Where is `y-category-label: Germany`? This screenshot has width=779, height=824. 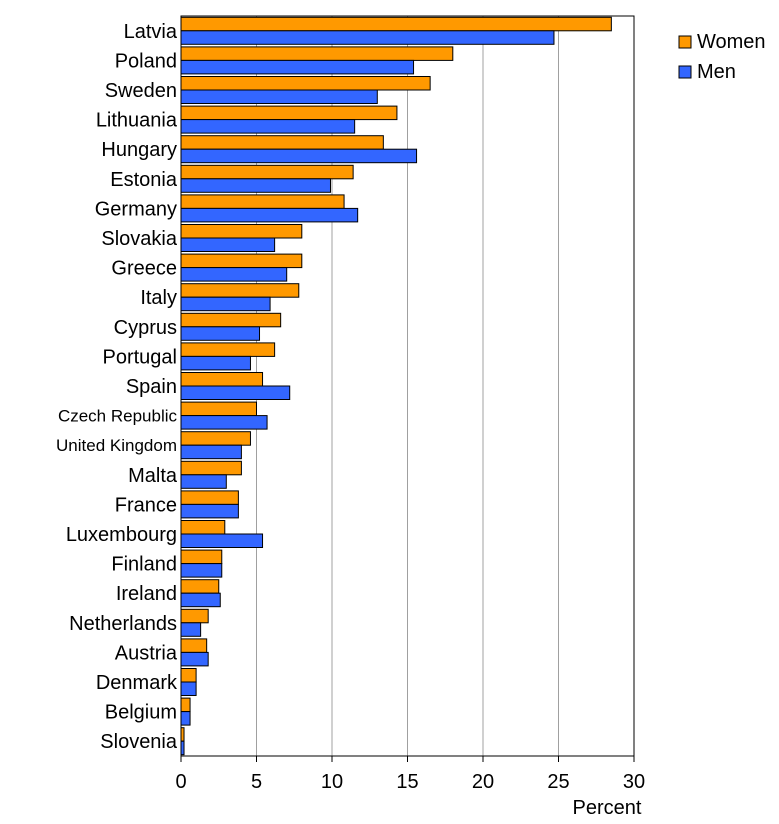
y-category-label: Germany is located at coordinates (136, 209).